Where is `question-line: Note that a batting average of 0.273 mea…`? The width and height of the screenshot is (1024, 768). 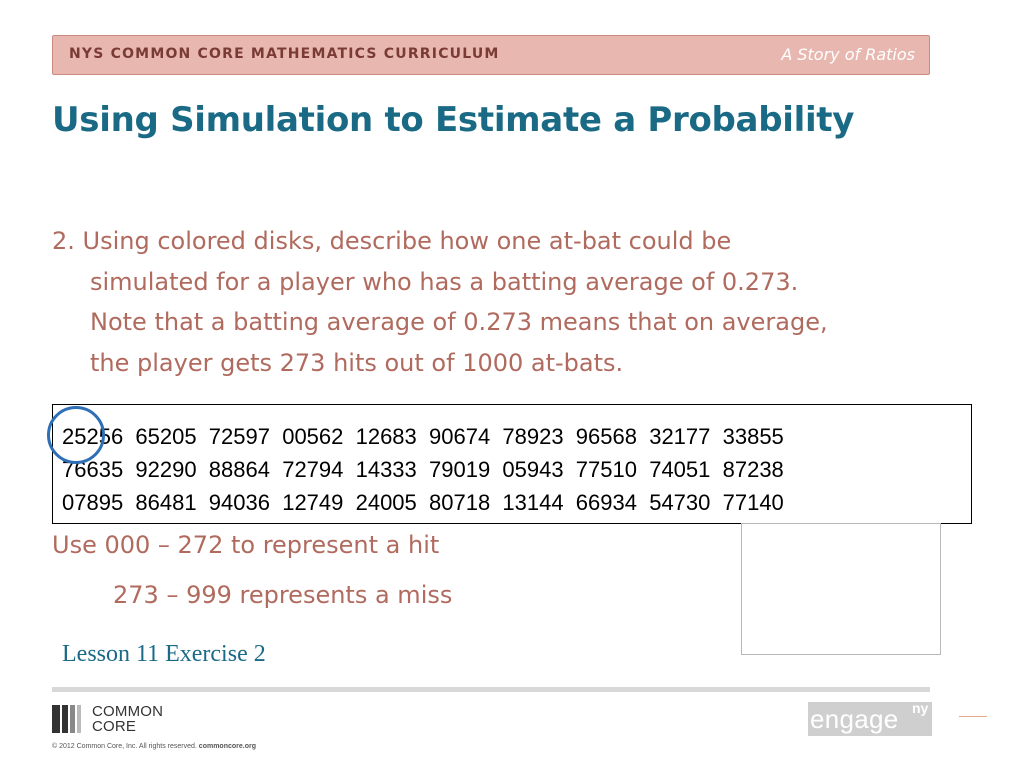 question-line: Note that a batting average of 0.273 mea… is located at coordinates (459, 322).